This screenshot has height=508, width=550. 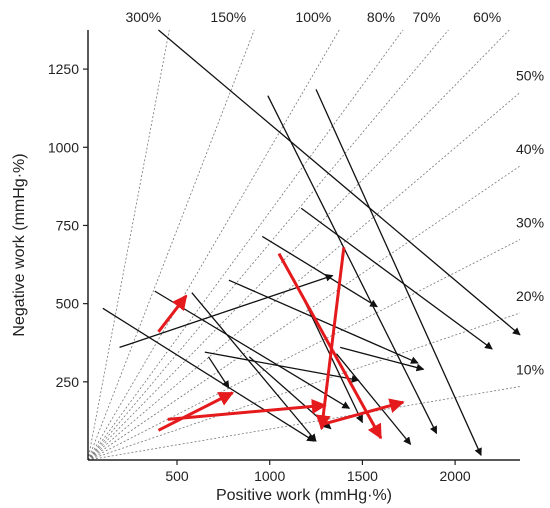 What do you see at coordinates (63, 69) in the screenshot?
I see `y-tick-label-4: 1250` at bounding box center [63, 69].